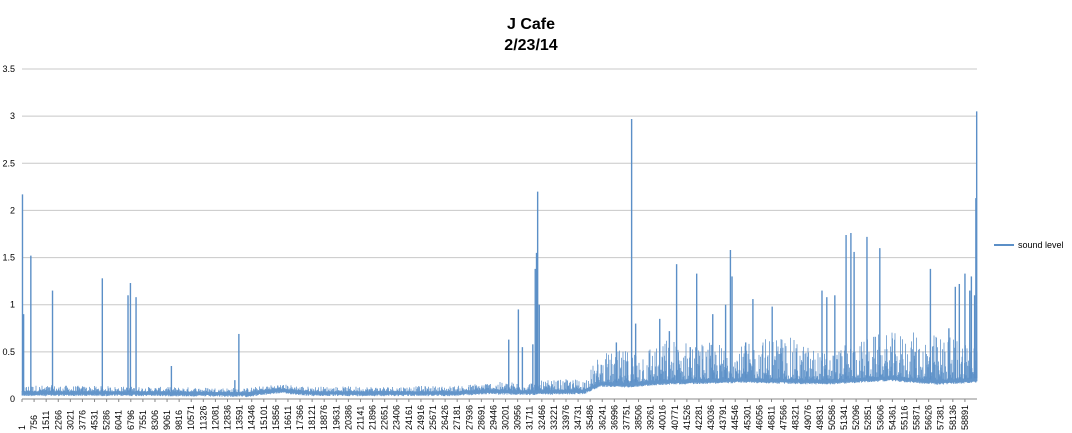 This screenshot has width=1072, height=433. I want to click on x-tick-label: 27181, so click(457, 417).